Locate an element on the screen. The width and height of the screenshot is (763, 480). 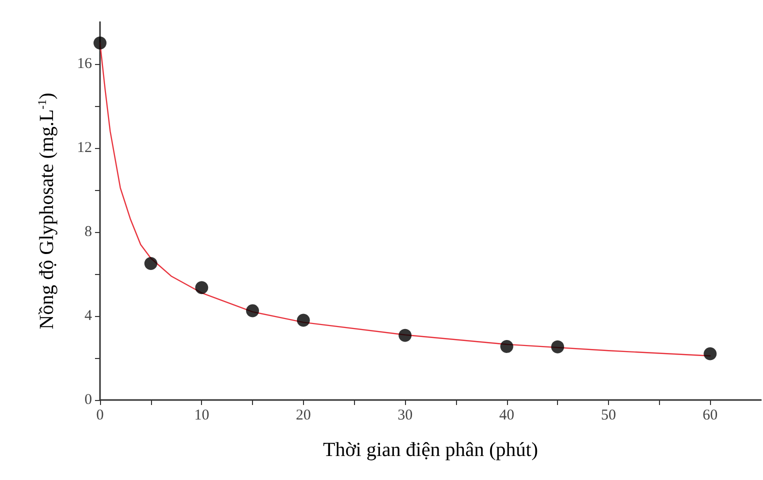
x-tick-label: 30 is located at coordinates (405, 416).